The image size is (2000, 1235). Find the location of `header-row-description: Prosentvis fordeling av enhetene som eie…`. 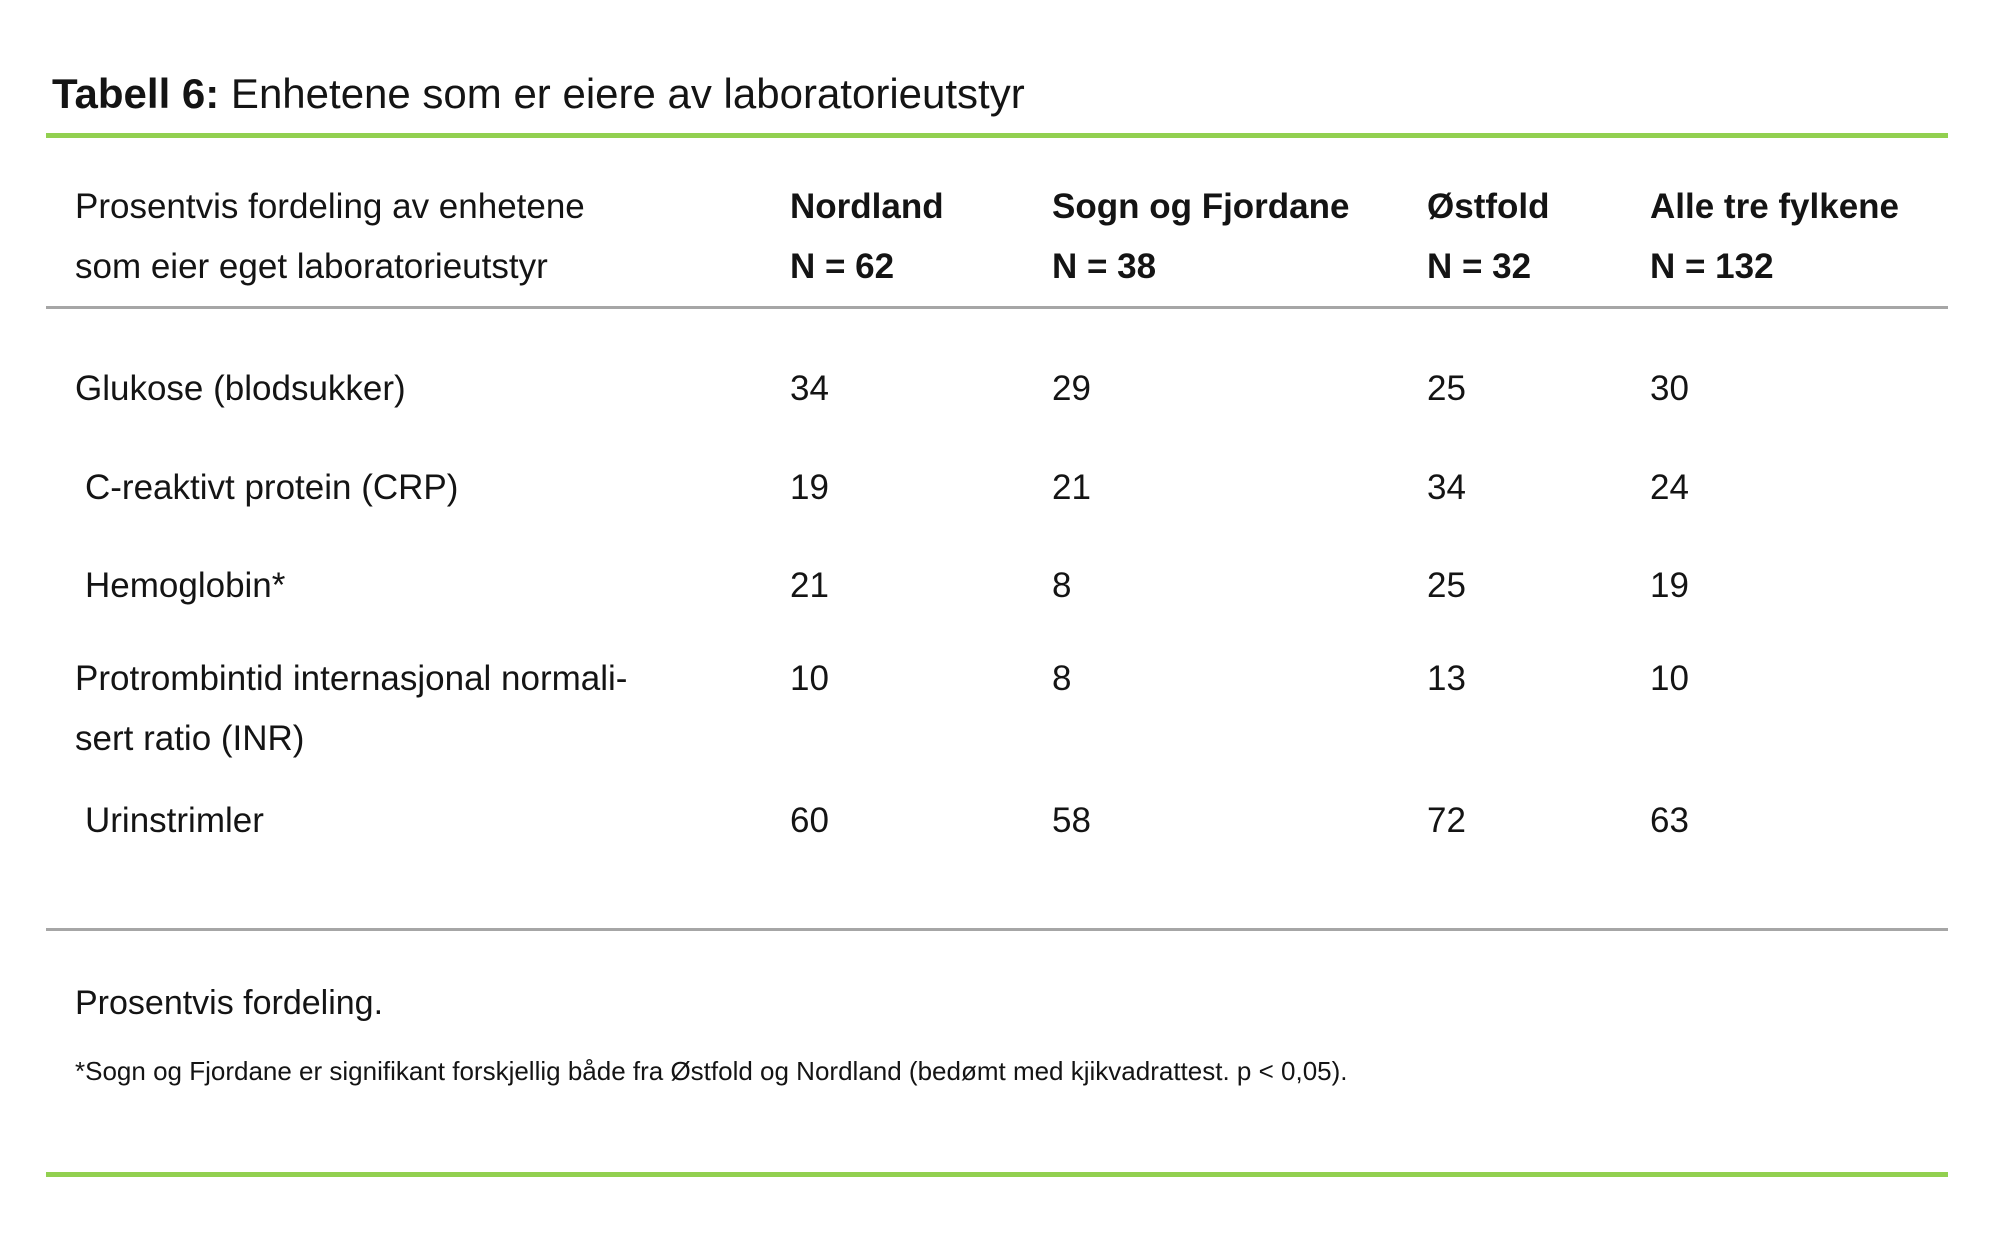

header-row-description: Prosentvis fordeling av enhetene som eie… is located at coordinates (330, 236).